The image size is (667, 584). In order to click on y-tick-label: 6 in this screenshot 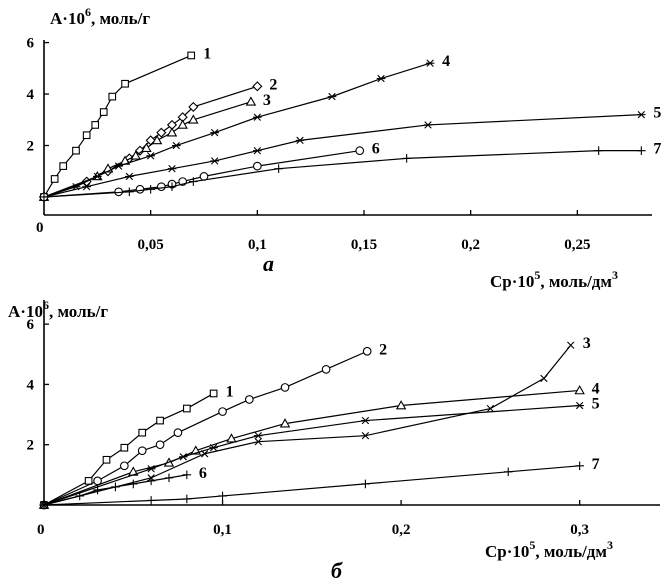, I will do `click(31, 325)`.